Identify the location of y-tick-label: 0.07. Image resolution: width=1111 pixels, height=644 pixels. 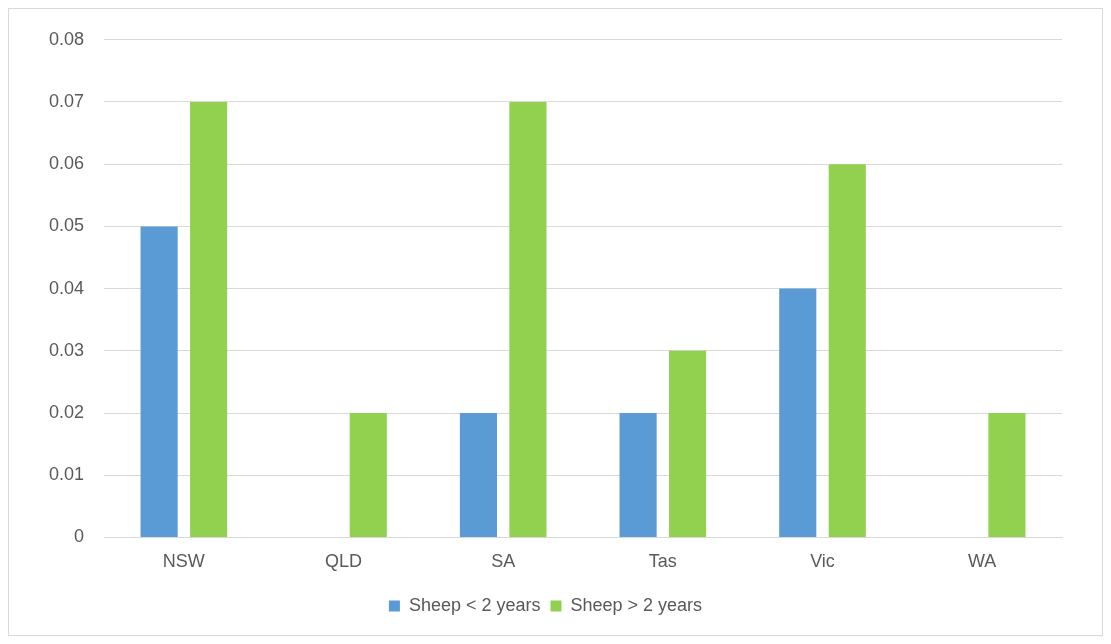
(66, 100).